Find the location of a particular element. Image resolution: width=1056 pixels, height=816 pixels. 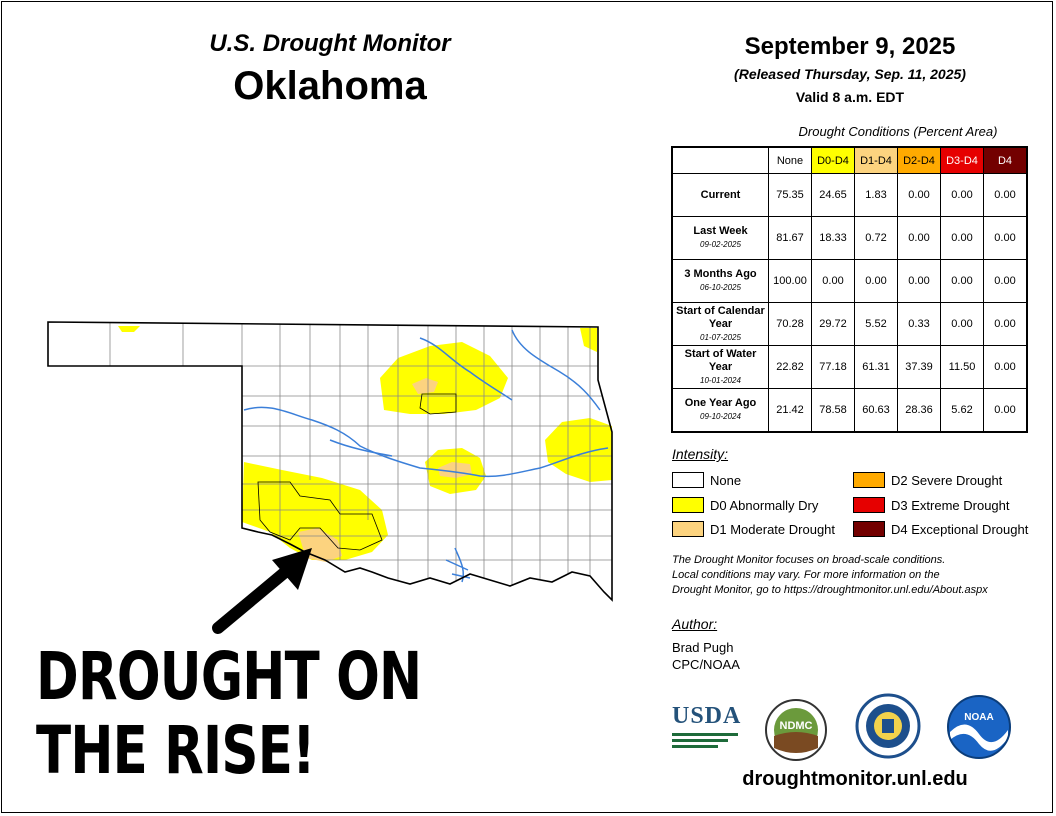

overlay-headline: DROUGHT ON THE RISE! is located at coordinates (229, 713).